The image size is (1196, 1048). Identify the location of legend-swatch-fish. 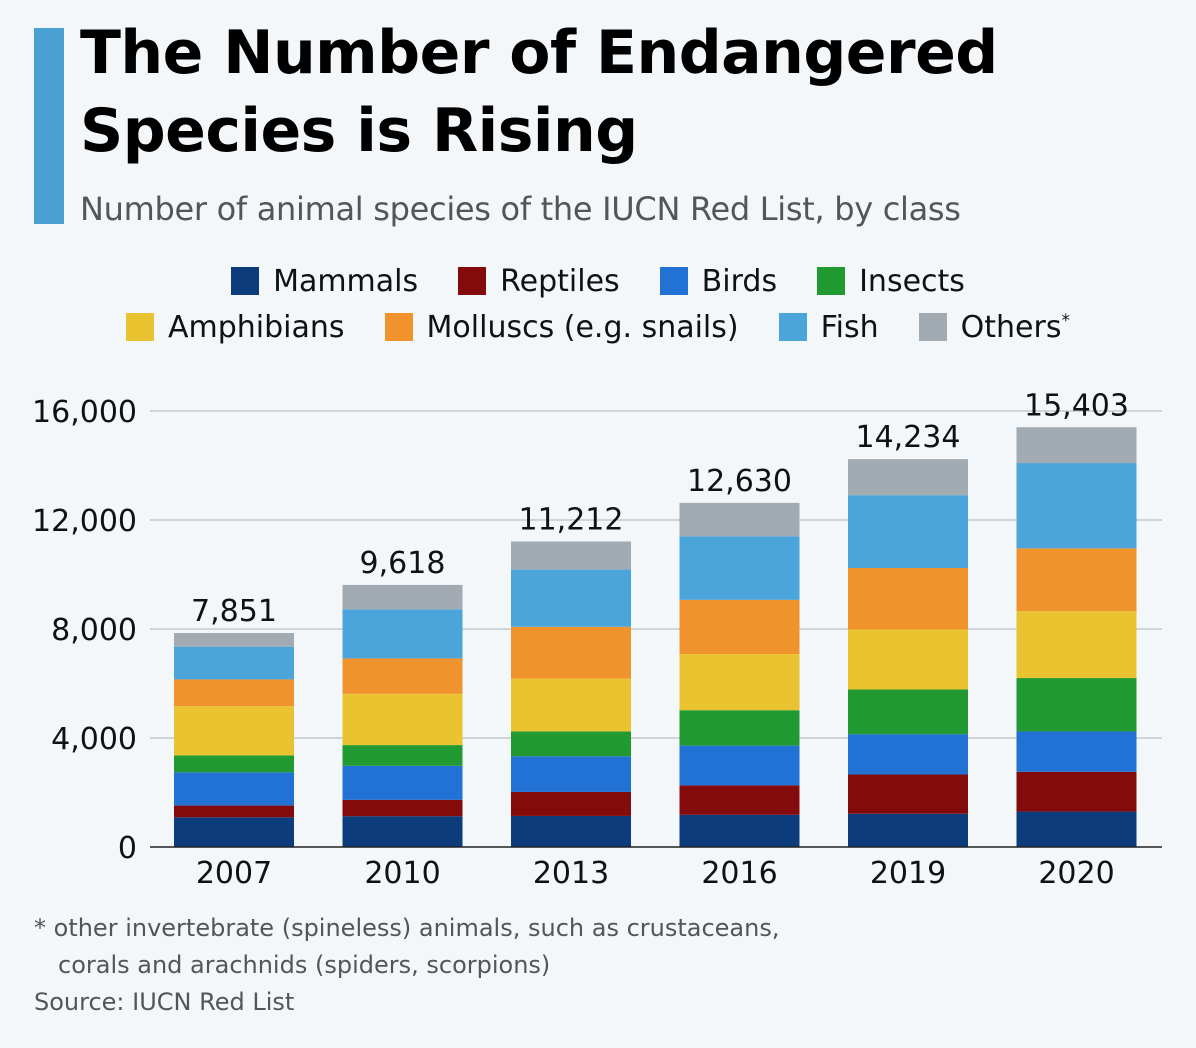
(792, 327).